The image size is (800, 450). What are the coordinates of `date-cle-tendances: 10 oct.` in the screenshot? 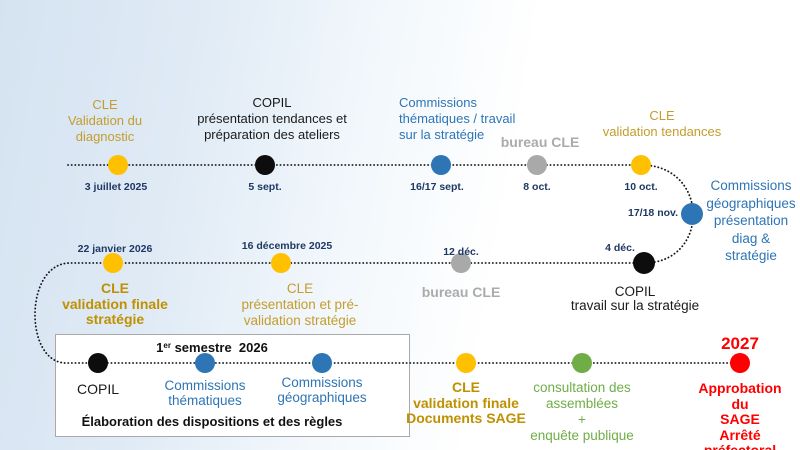 It's located at (641, 187).